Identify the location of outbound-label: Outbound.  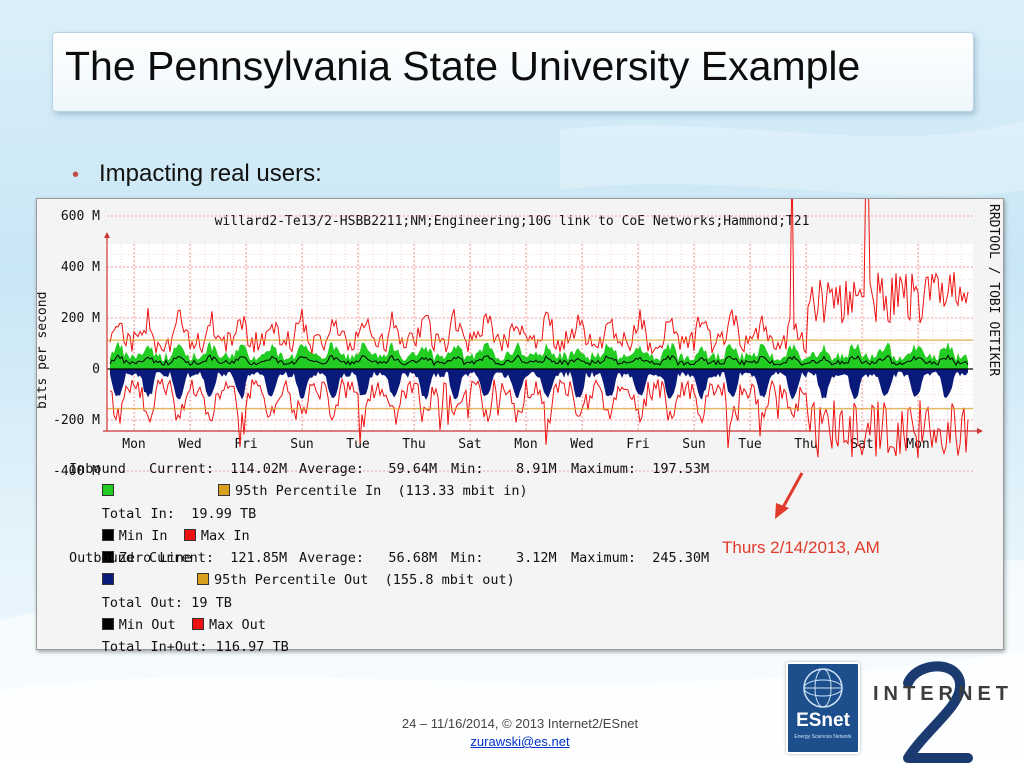
(102, 558).